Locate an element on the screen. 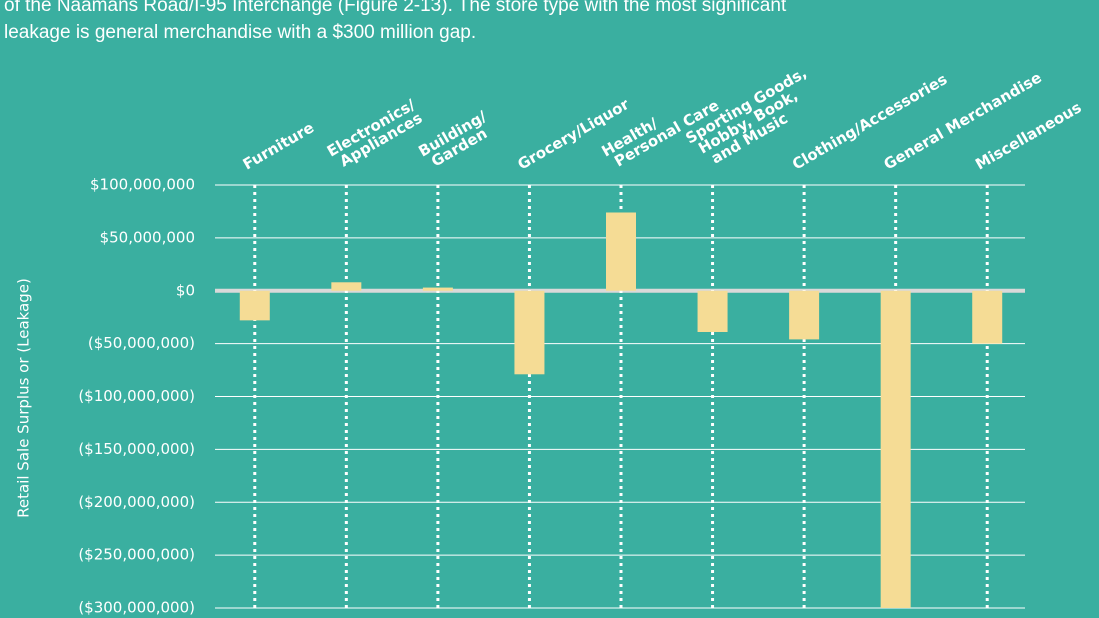  y-tick-label: ($200,000,000) is located at coordinates (136, 502).